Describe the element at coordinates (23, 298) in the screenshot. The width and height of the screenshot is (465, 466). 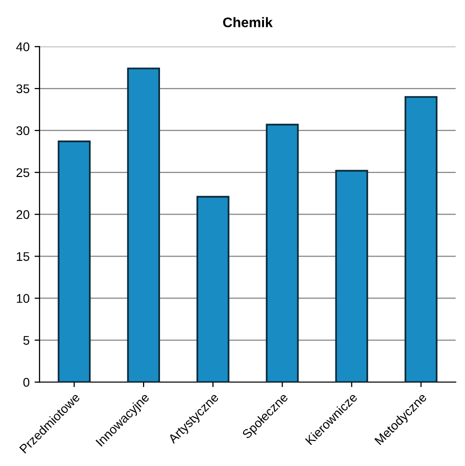
I see `y-tick-label: 10` at that location.